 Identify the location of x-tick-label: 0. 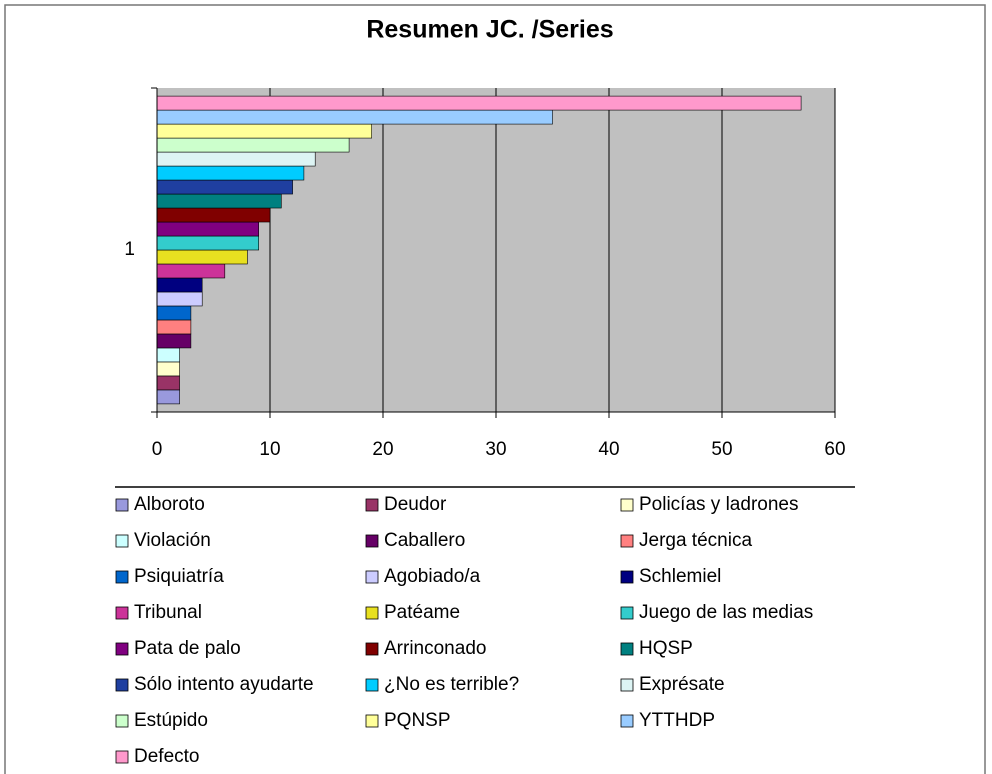
(157, 449).